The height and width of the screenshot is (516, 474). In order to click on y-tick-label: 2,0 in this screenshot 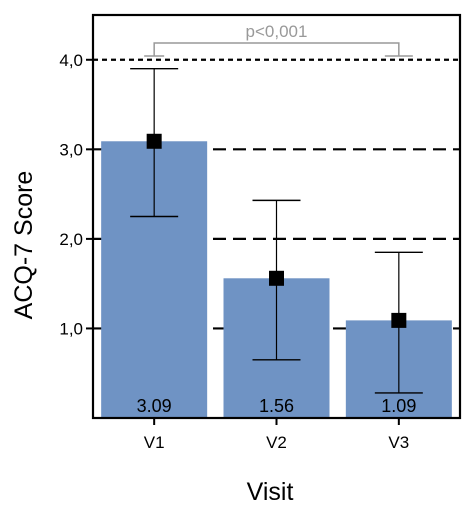, I will do `click(71, 239)`.